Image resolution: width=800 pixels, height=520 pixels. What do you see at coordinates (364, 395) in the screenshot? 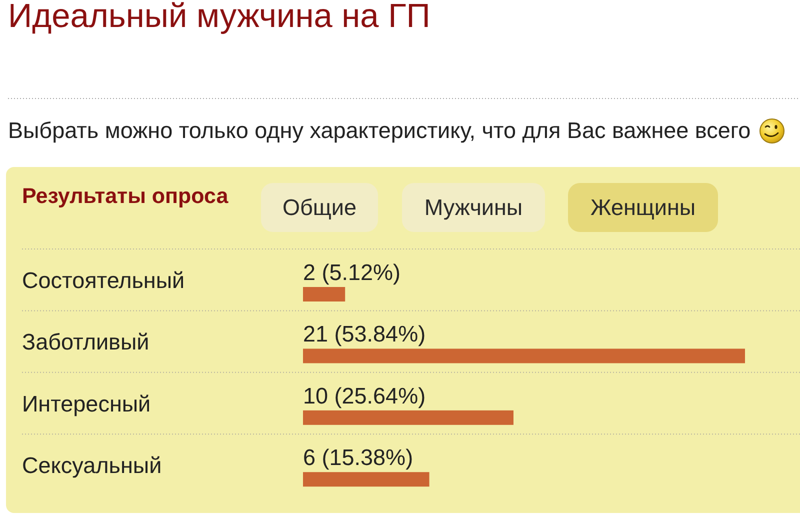
I see `data-label: 10 (25.64%)` at bounding box center [364, 395].